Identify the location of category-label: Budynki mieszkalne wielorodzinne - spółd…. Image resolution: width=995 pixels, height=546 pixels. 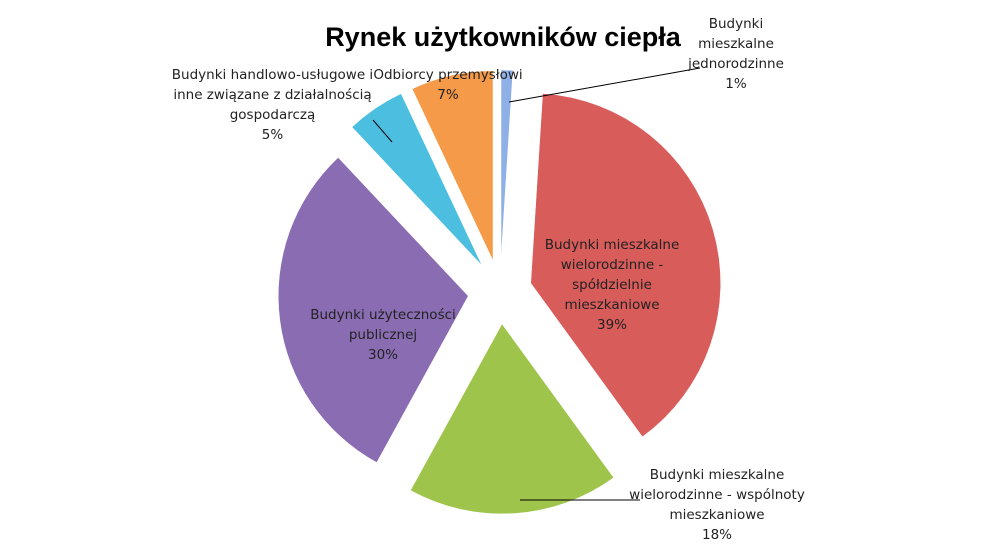
(612, 275).